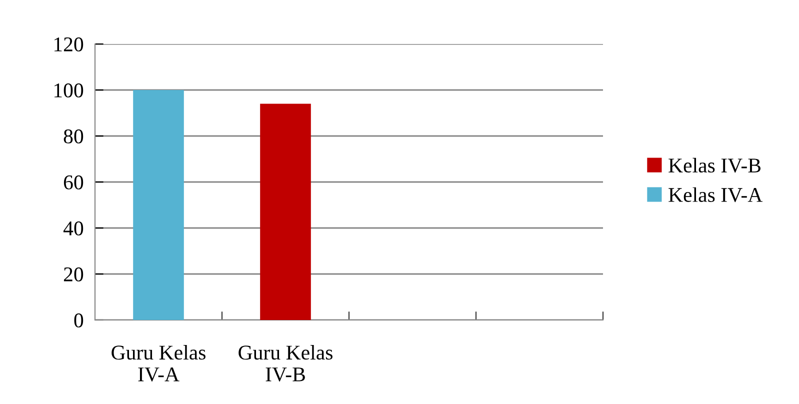 The height and width of the screenshot is (404, 799). What do you see at coordinates (69, 90) in the screenshot?
I see `y-tick-label: 100` at bounding box center [69, 90].